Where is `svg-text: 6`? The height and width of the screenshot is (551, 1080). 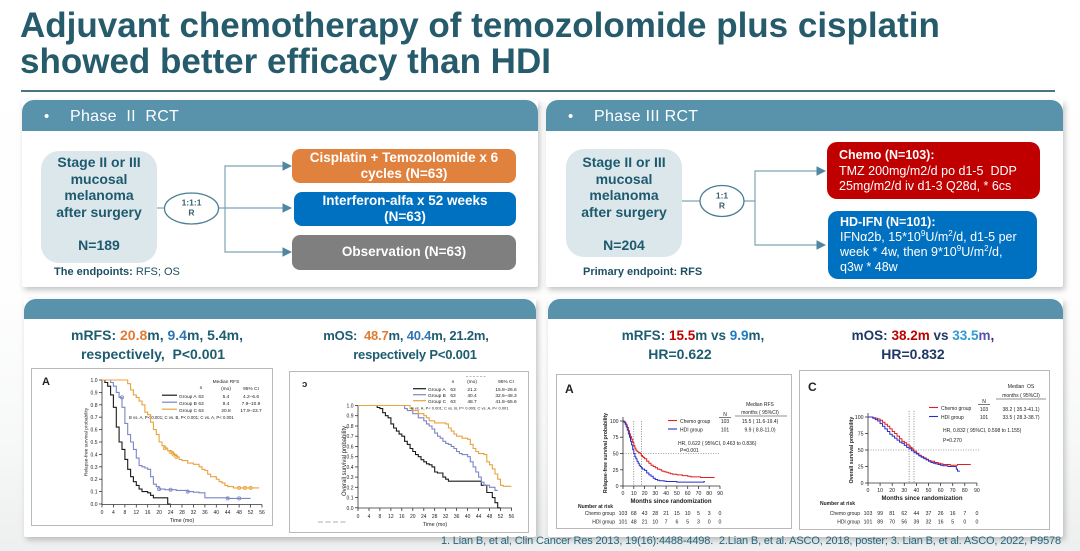
svg-text: 6 is located at coordinates (676, 523).